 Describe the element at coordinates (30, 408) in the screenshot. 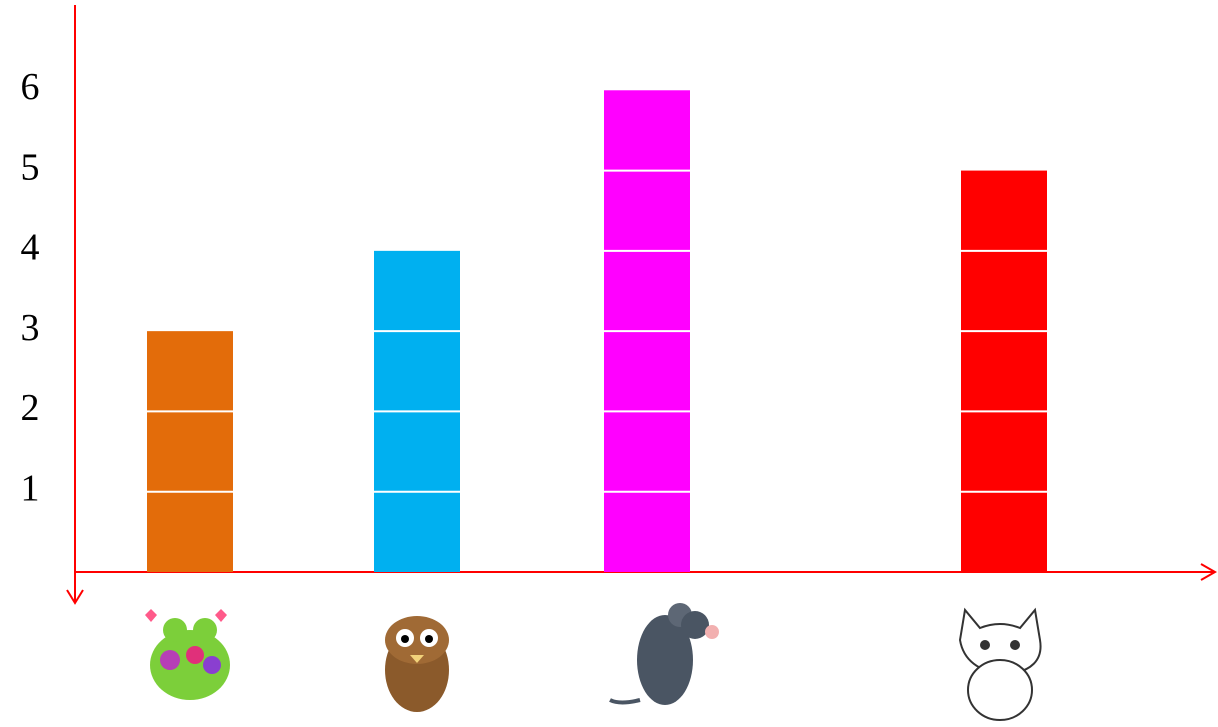

I see `y-tick-label: 2` at that location.